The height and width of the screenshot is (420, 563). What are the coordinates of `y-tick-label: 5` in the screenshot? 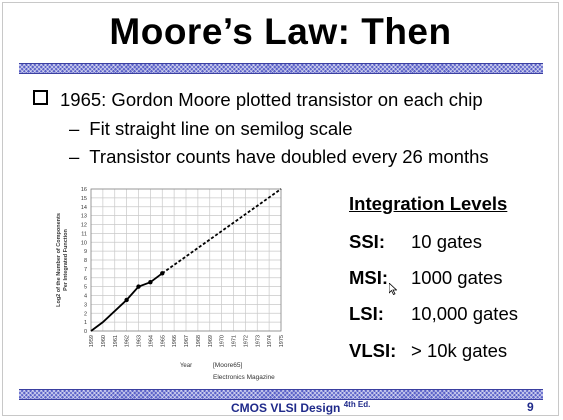 It's located at (85, 288).